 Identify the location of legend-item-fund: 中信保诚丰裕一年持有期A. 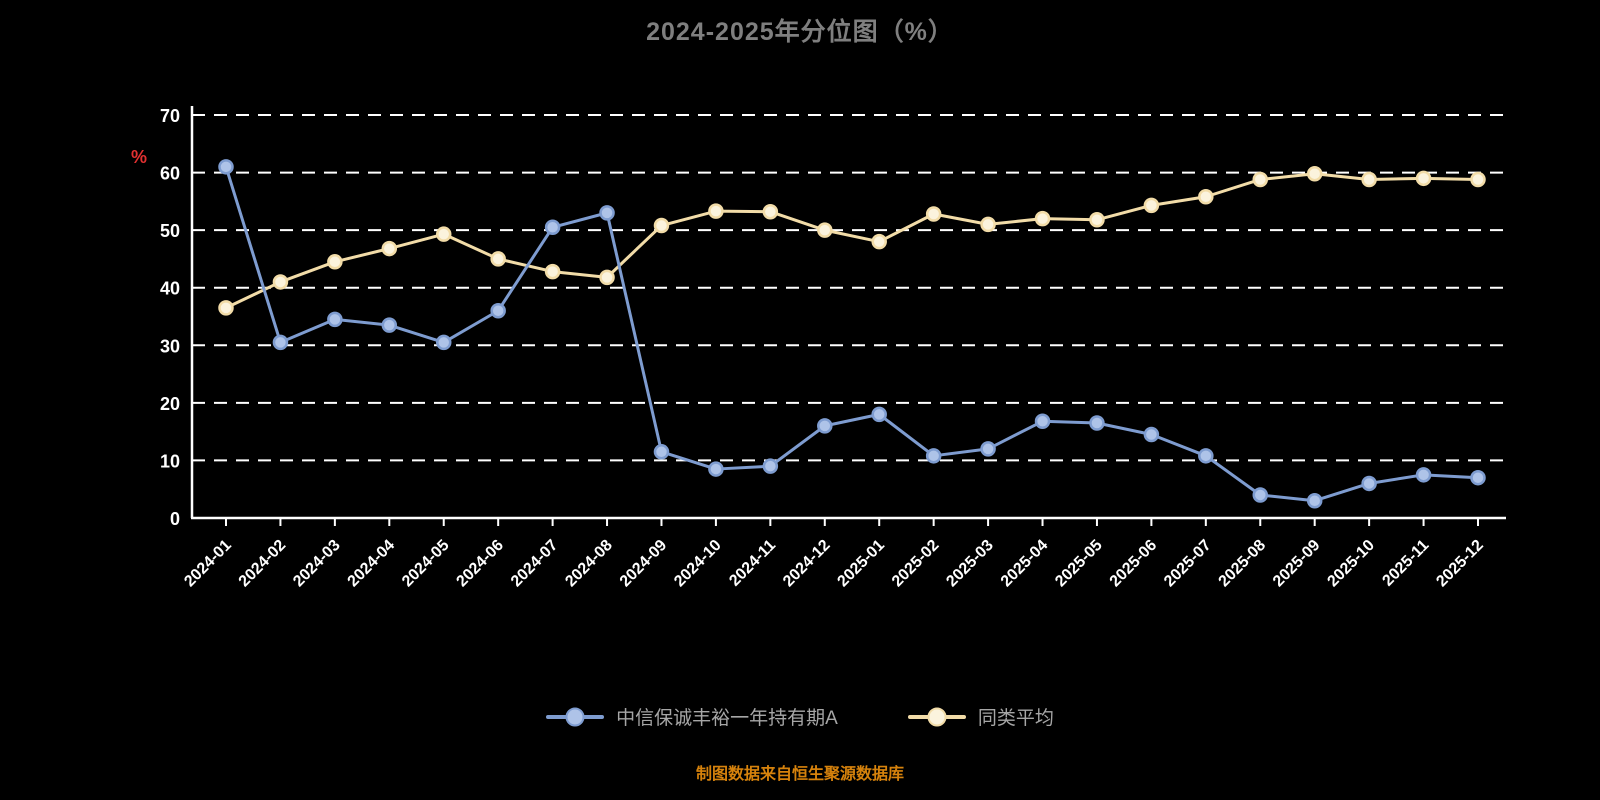
(692, 716).